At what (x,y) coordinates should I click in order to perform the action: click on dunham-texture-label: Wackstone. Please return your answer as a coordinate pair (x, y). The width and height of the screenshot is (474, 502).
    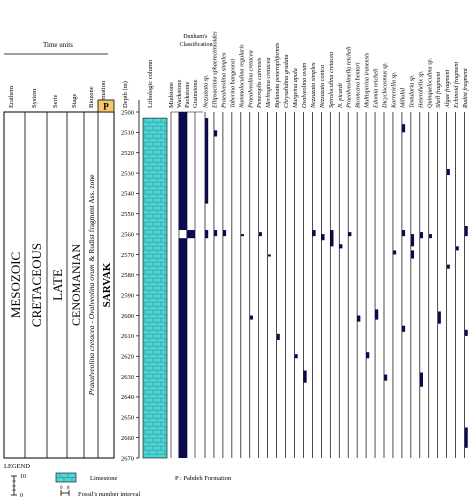
    Looking at the image, I should click on (179, 94).